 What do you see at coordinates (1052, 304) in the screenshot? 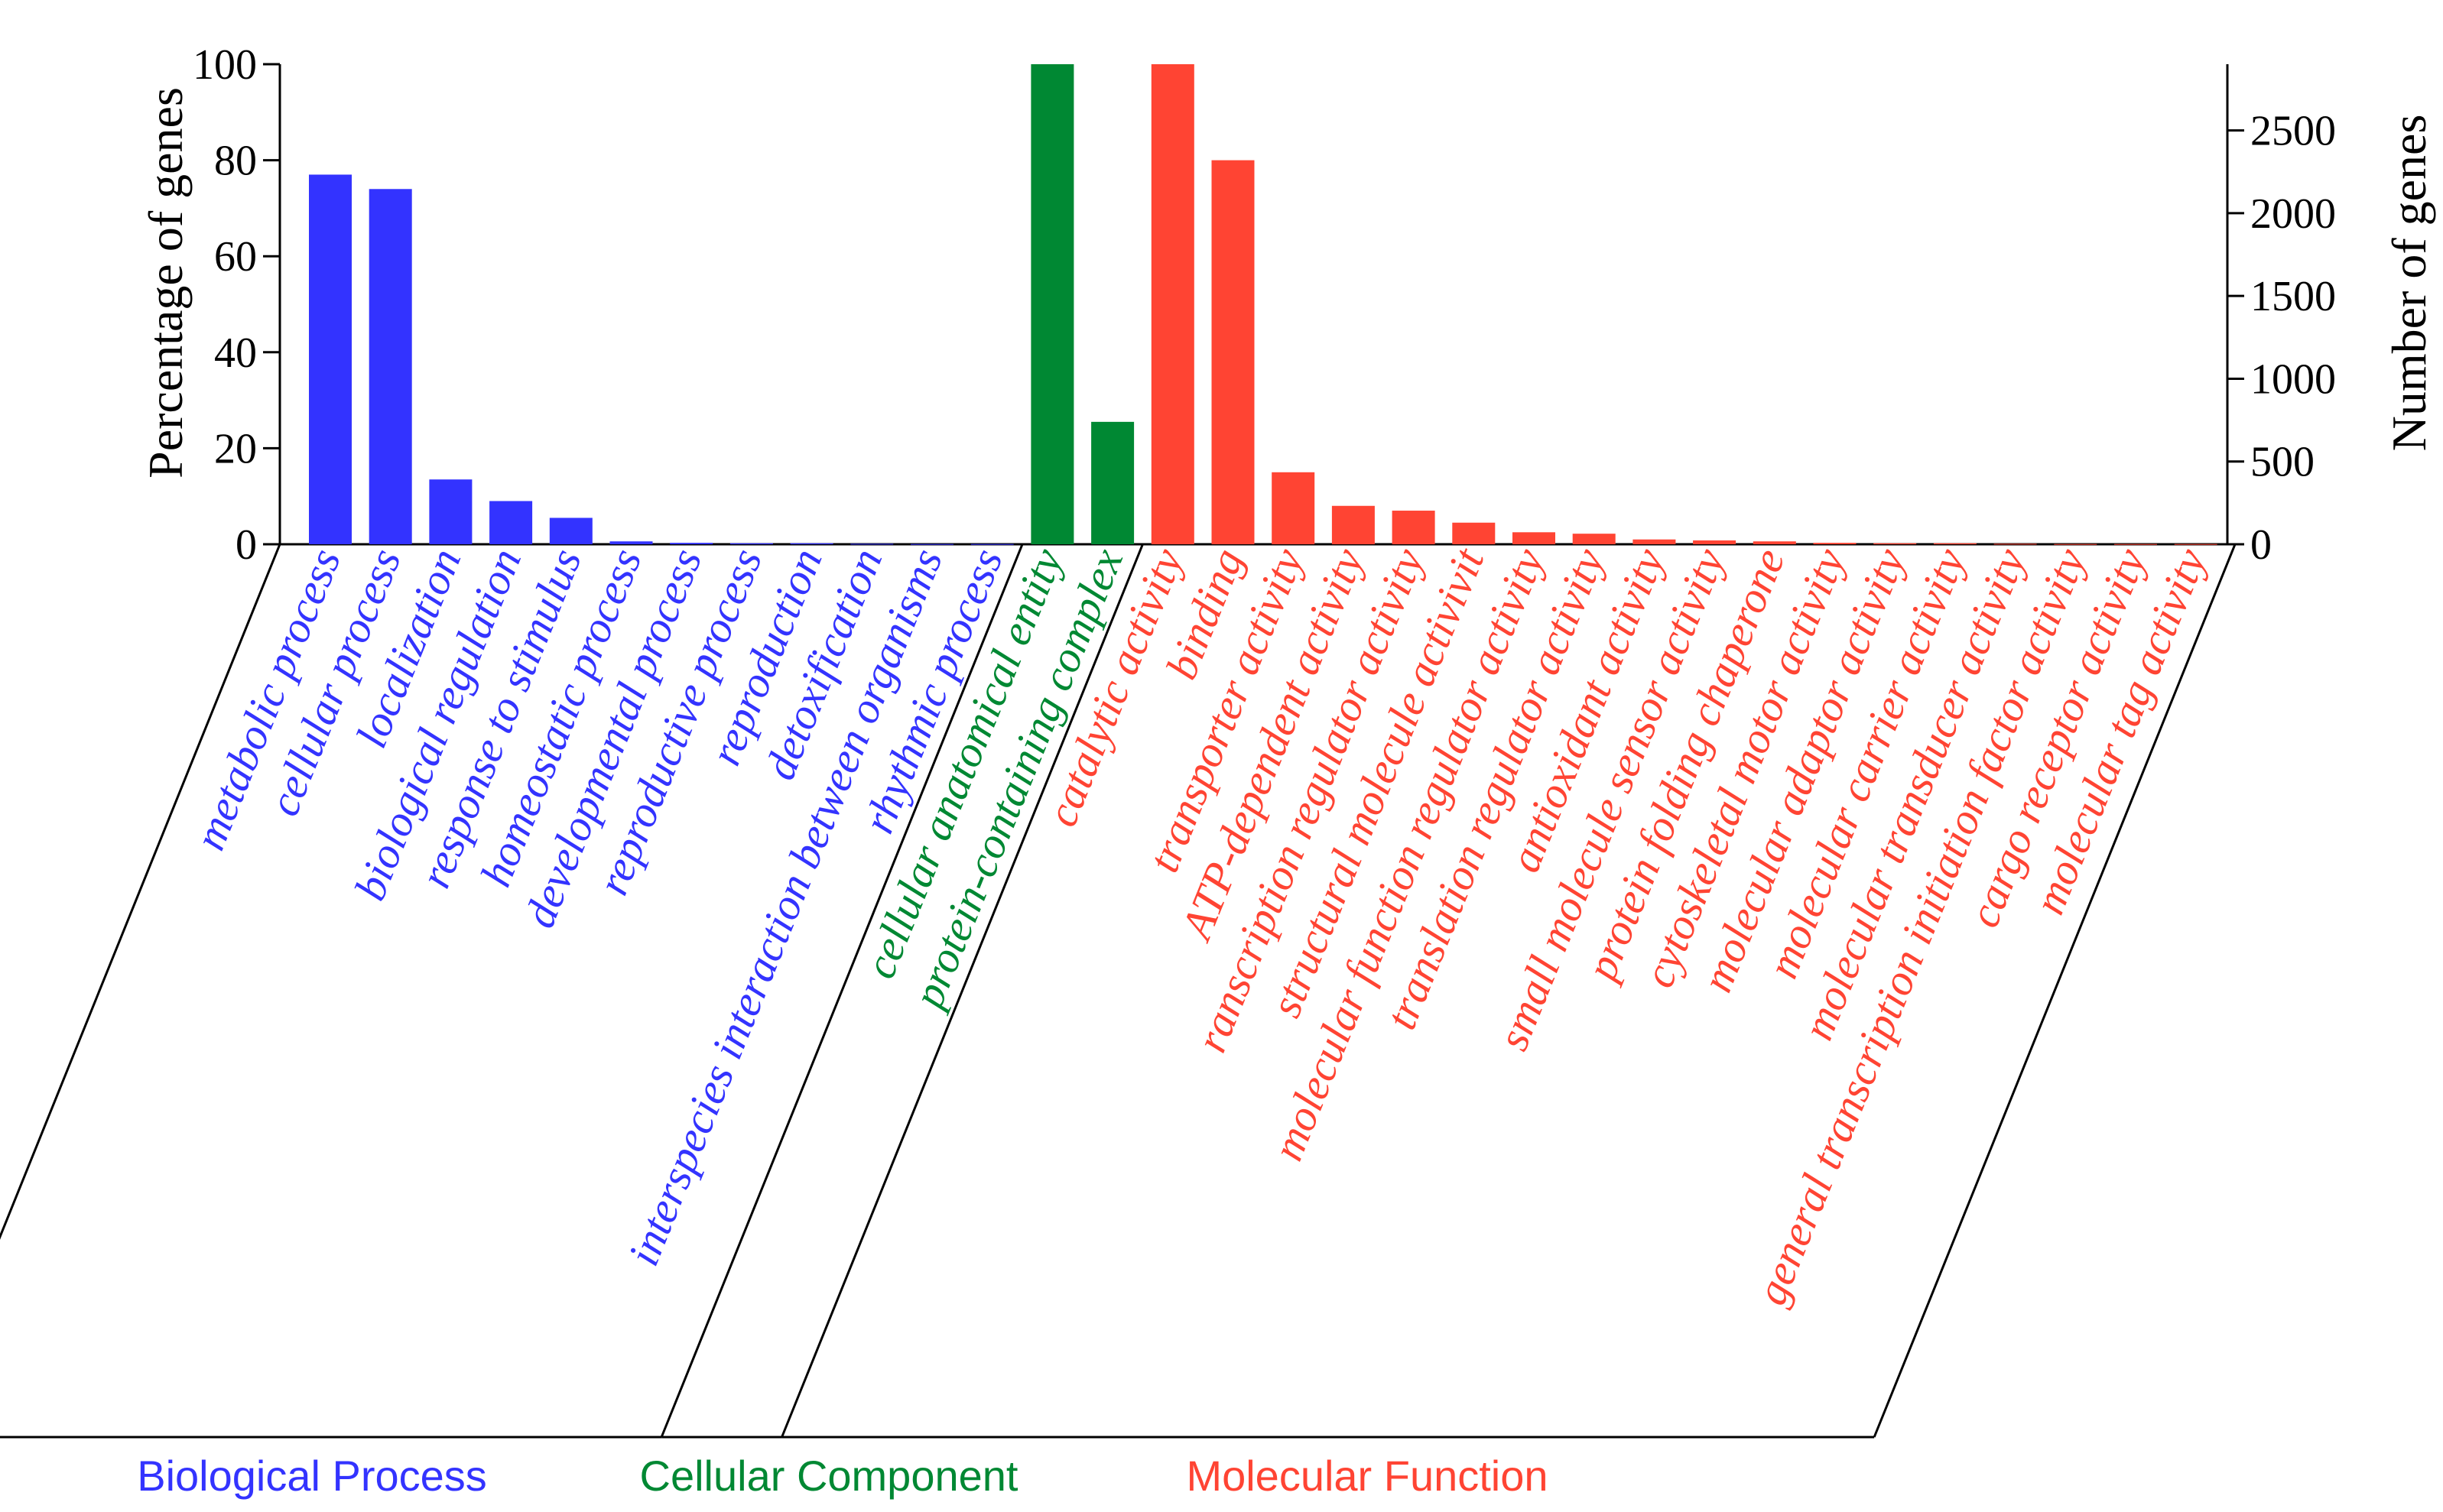
I see `bar-cellular-anatomical-entity` at bounding box center [1052, 304].